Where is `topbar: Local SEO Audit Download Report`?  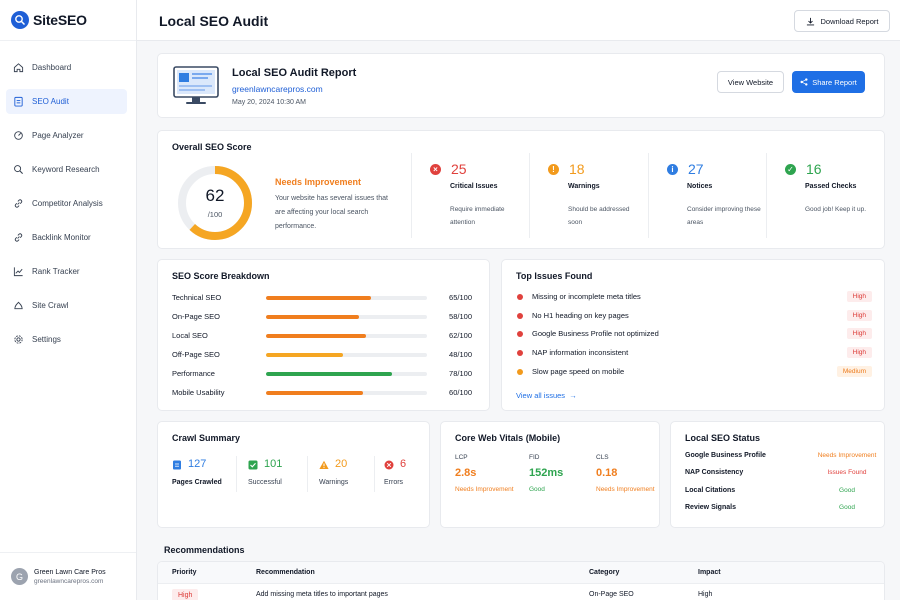 topbar: Local SEO Audit Download Report is located at coordinates (518, 20).